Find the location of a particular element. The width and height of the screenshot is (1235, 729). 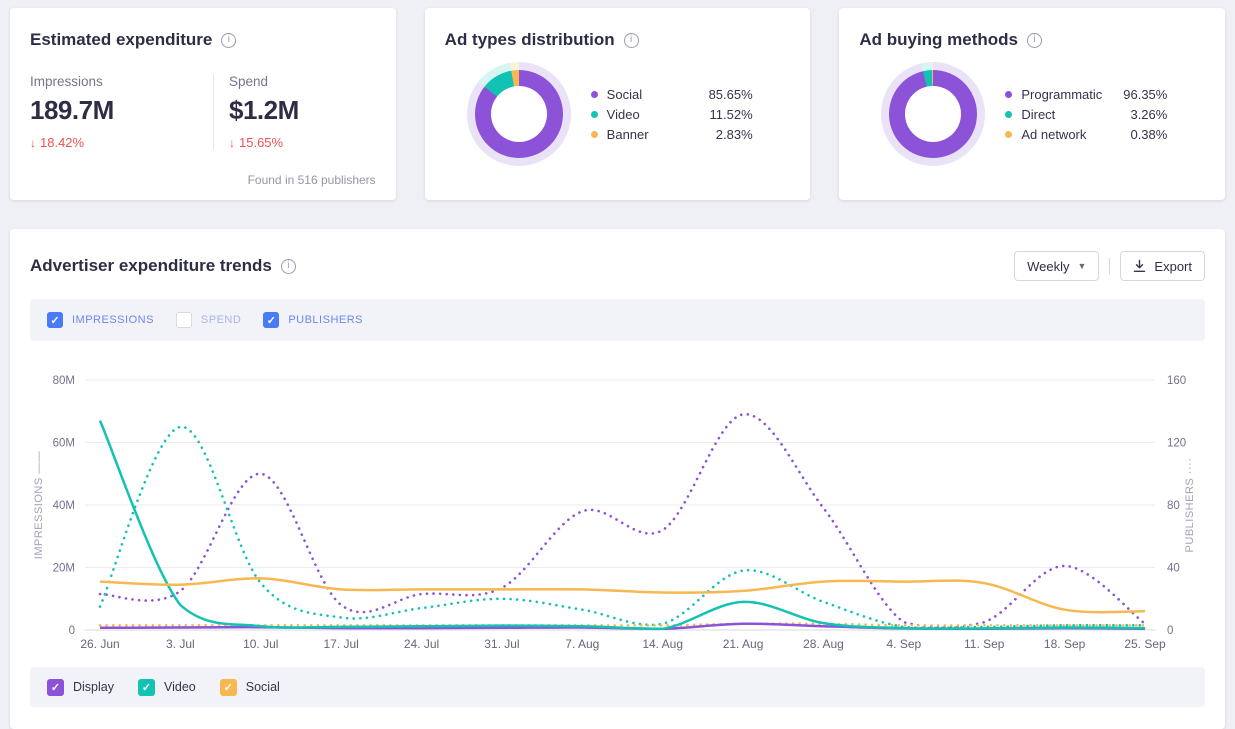

type-toggle-display: ✓ Display is located at coordinates (80, 687).